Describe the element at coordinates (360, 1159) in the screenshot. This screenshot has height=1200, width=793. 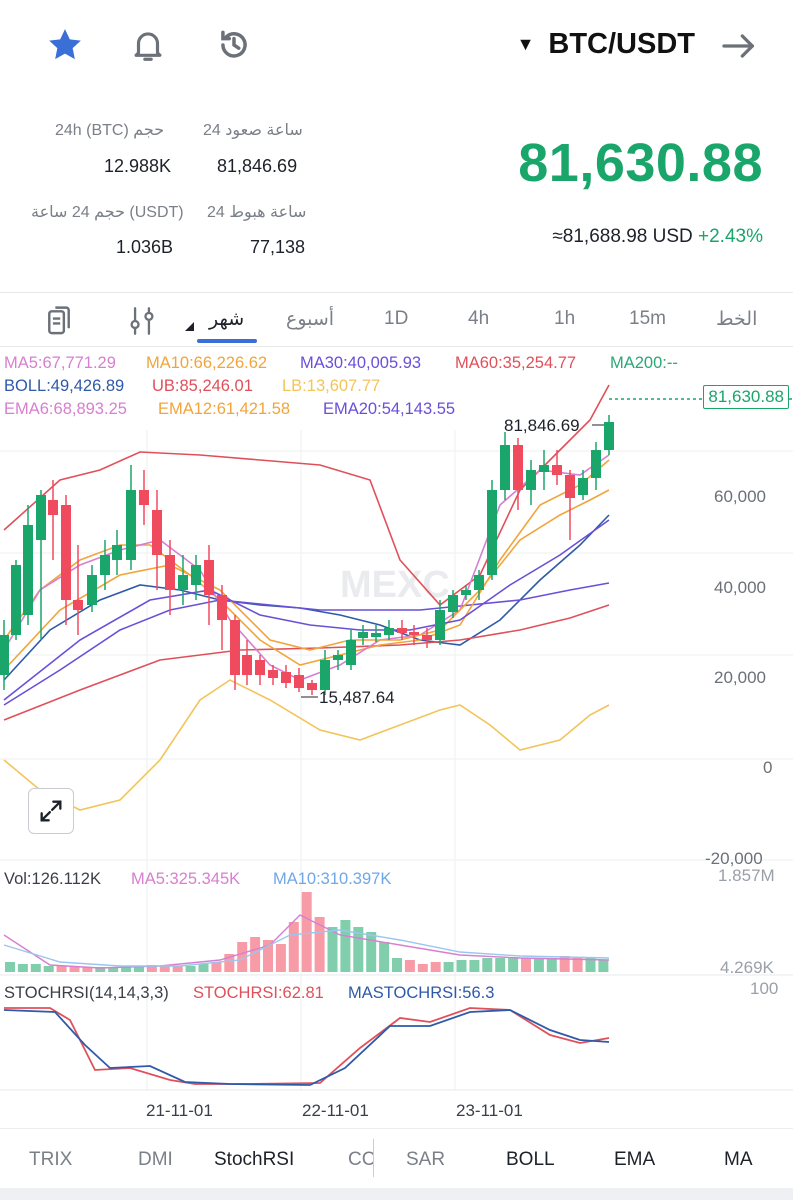
I see `indicator-cci: CC` at that location.